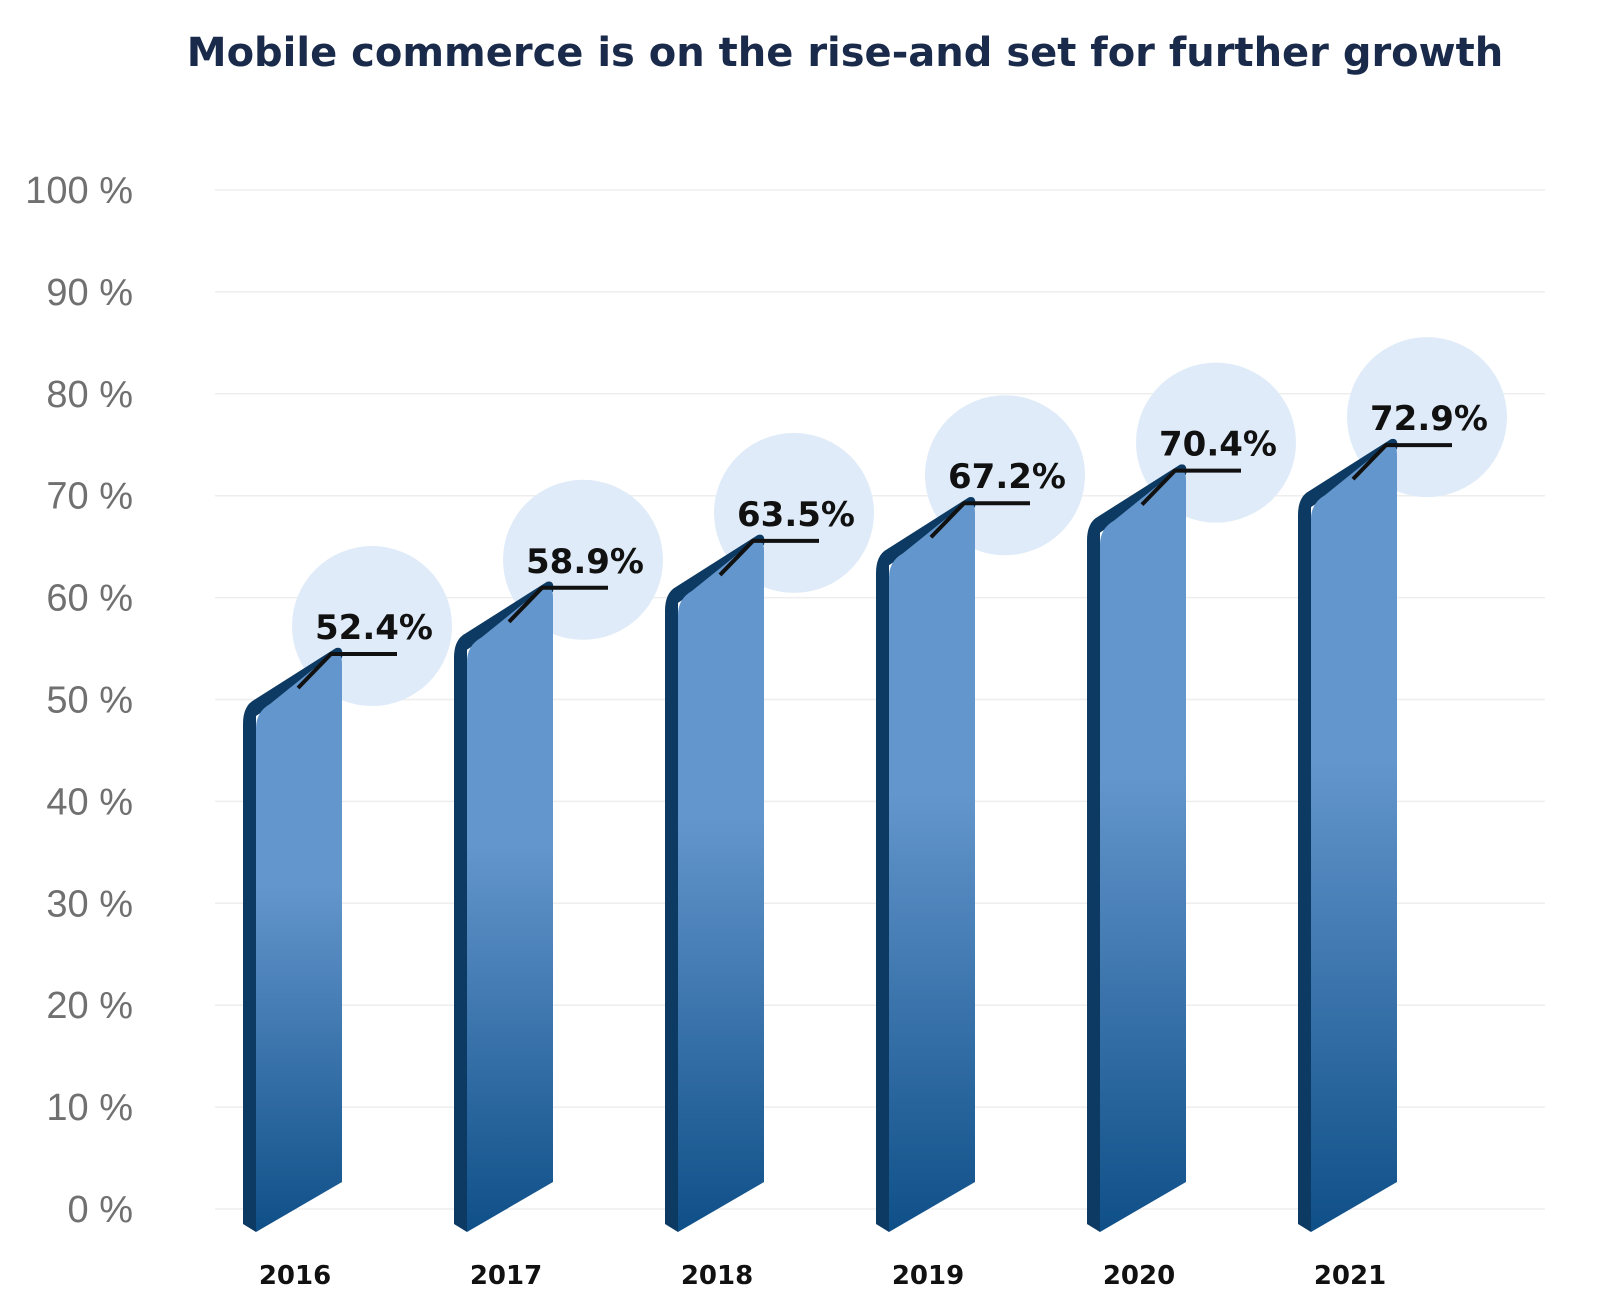 The image size is (1600, 1304). I want to click on data-label: 70.4%, so click(1218, 445).